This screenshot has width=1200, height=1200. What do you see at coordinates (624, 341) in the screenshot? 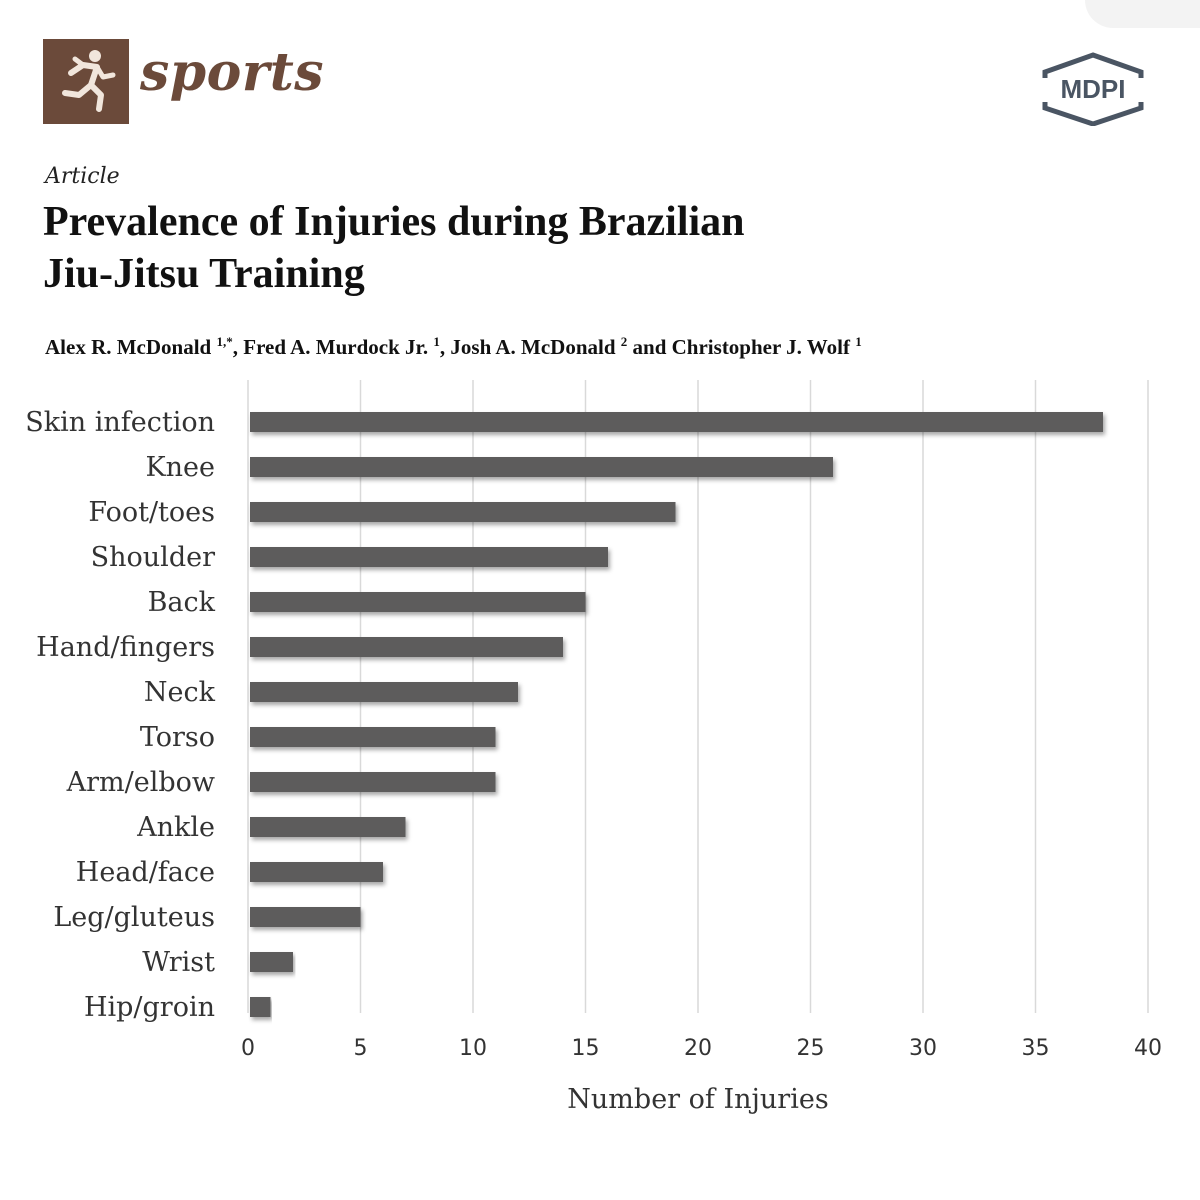
I see `author-affiliation: 2` at bounding box center [624, 341].